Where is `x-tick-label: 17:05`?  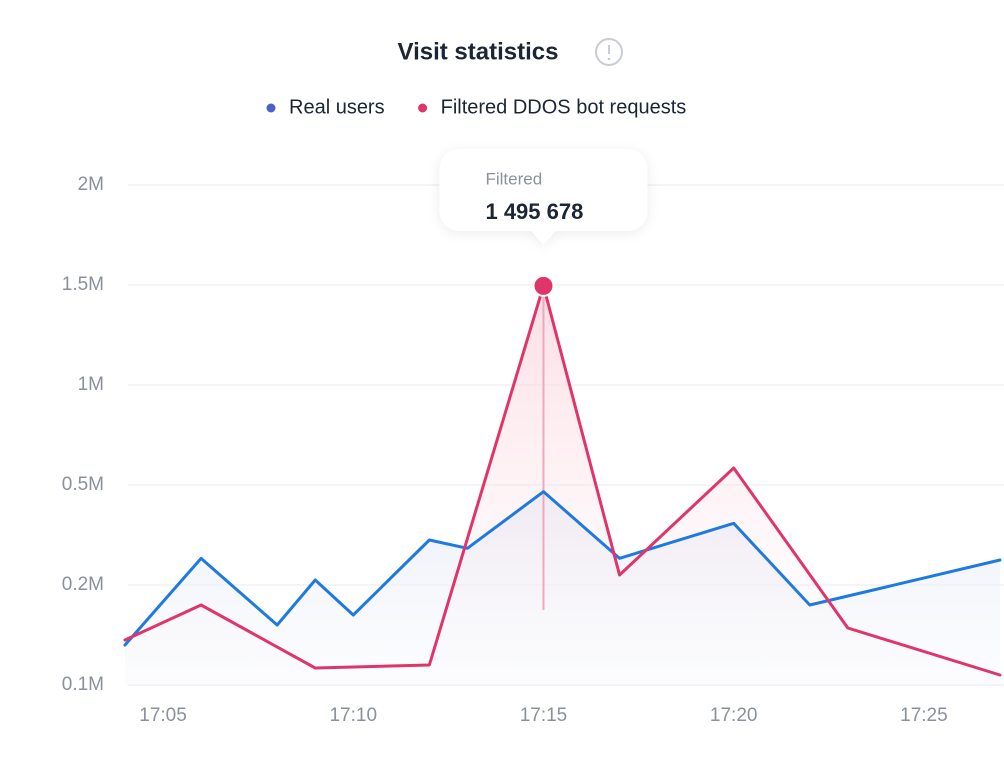 x-tick-label: 17:05 is located at coordinates (163, 715).